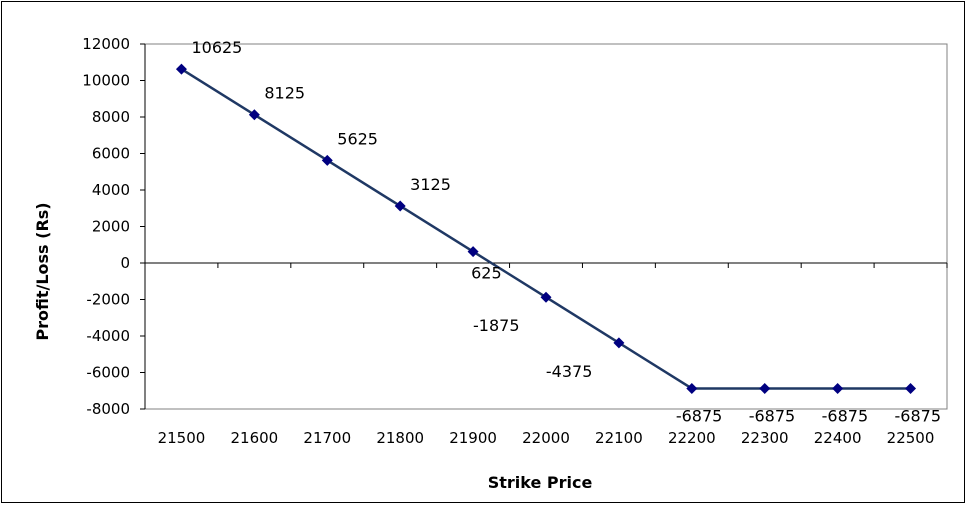 The width and height of the screenshot is (968, 506). What do you see at coordinates (111, 227) in the screenshot?
I see `y-tick-label: 2000` at bounding box center [111, 227].